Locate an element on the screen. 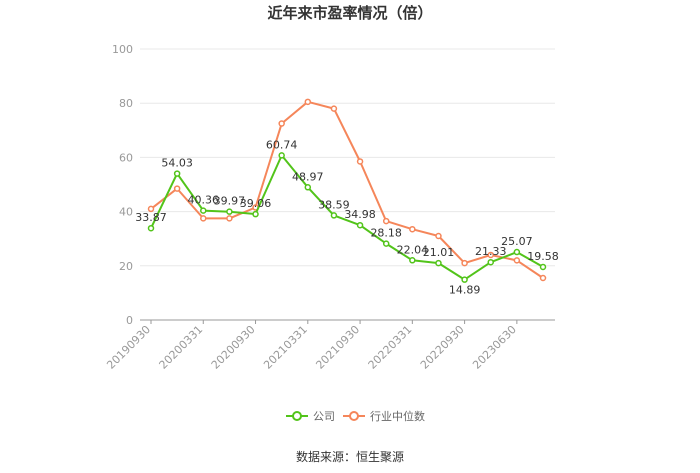 The width and height of the screenshot is (700, 473). data-label: 60.74 is located at coordinates (282, 144).